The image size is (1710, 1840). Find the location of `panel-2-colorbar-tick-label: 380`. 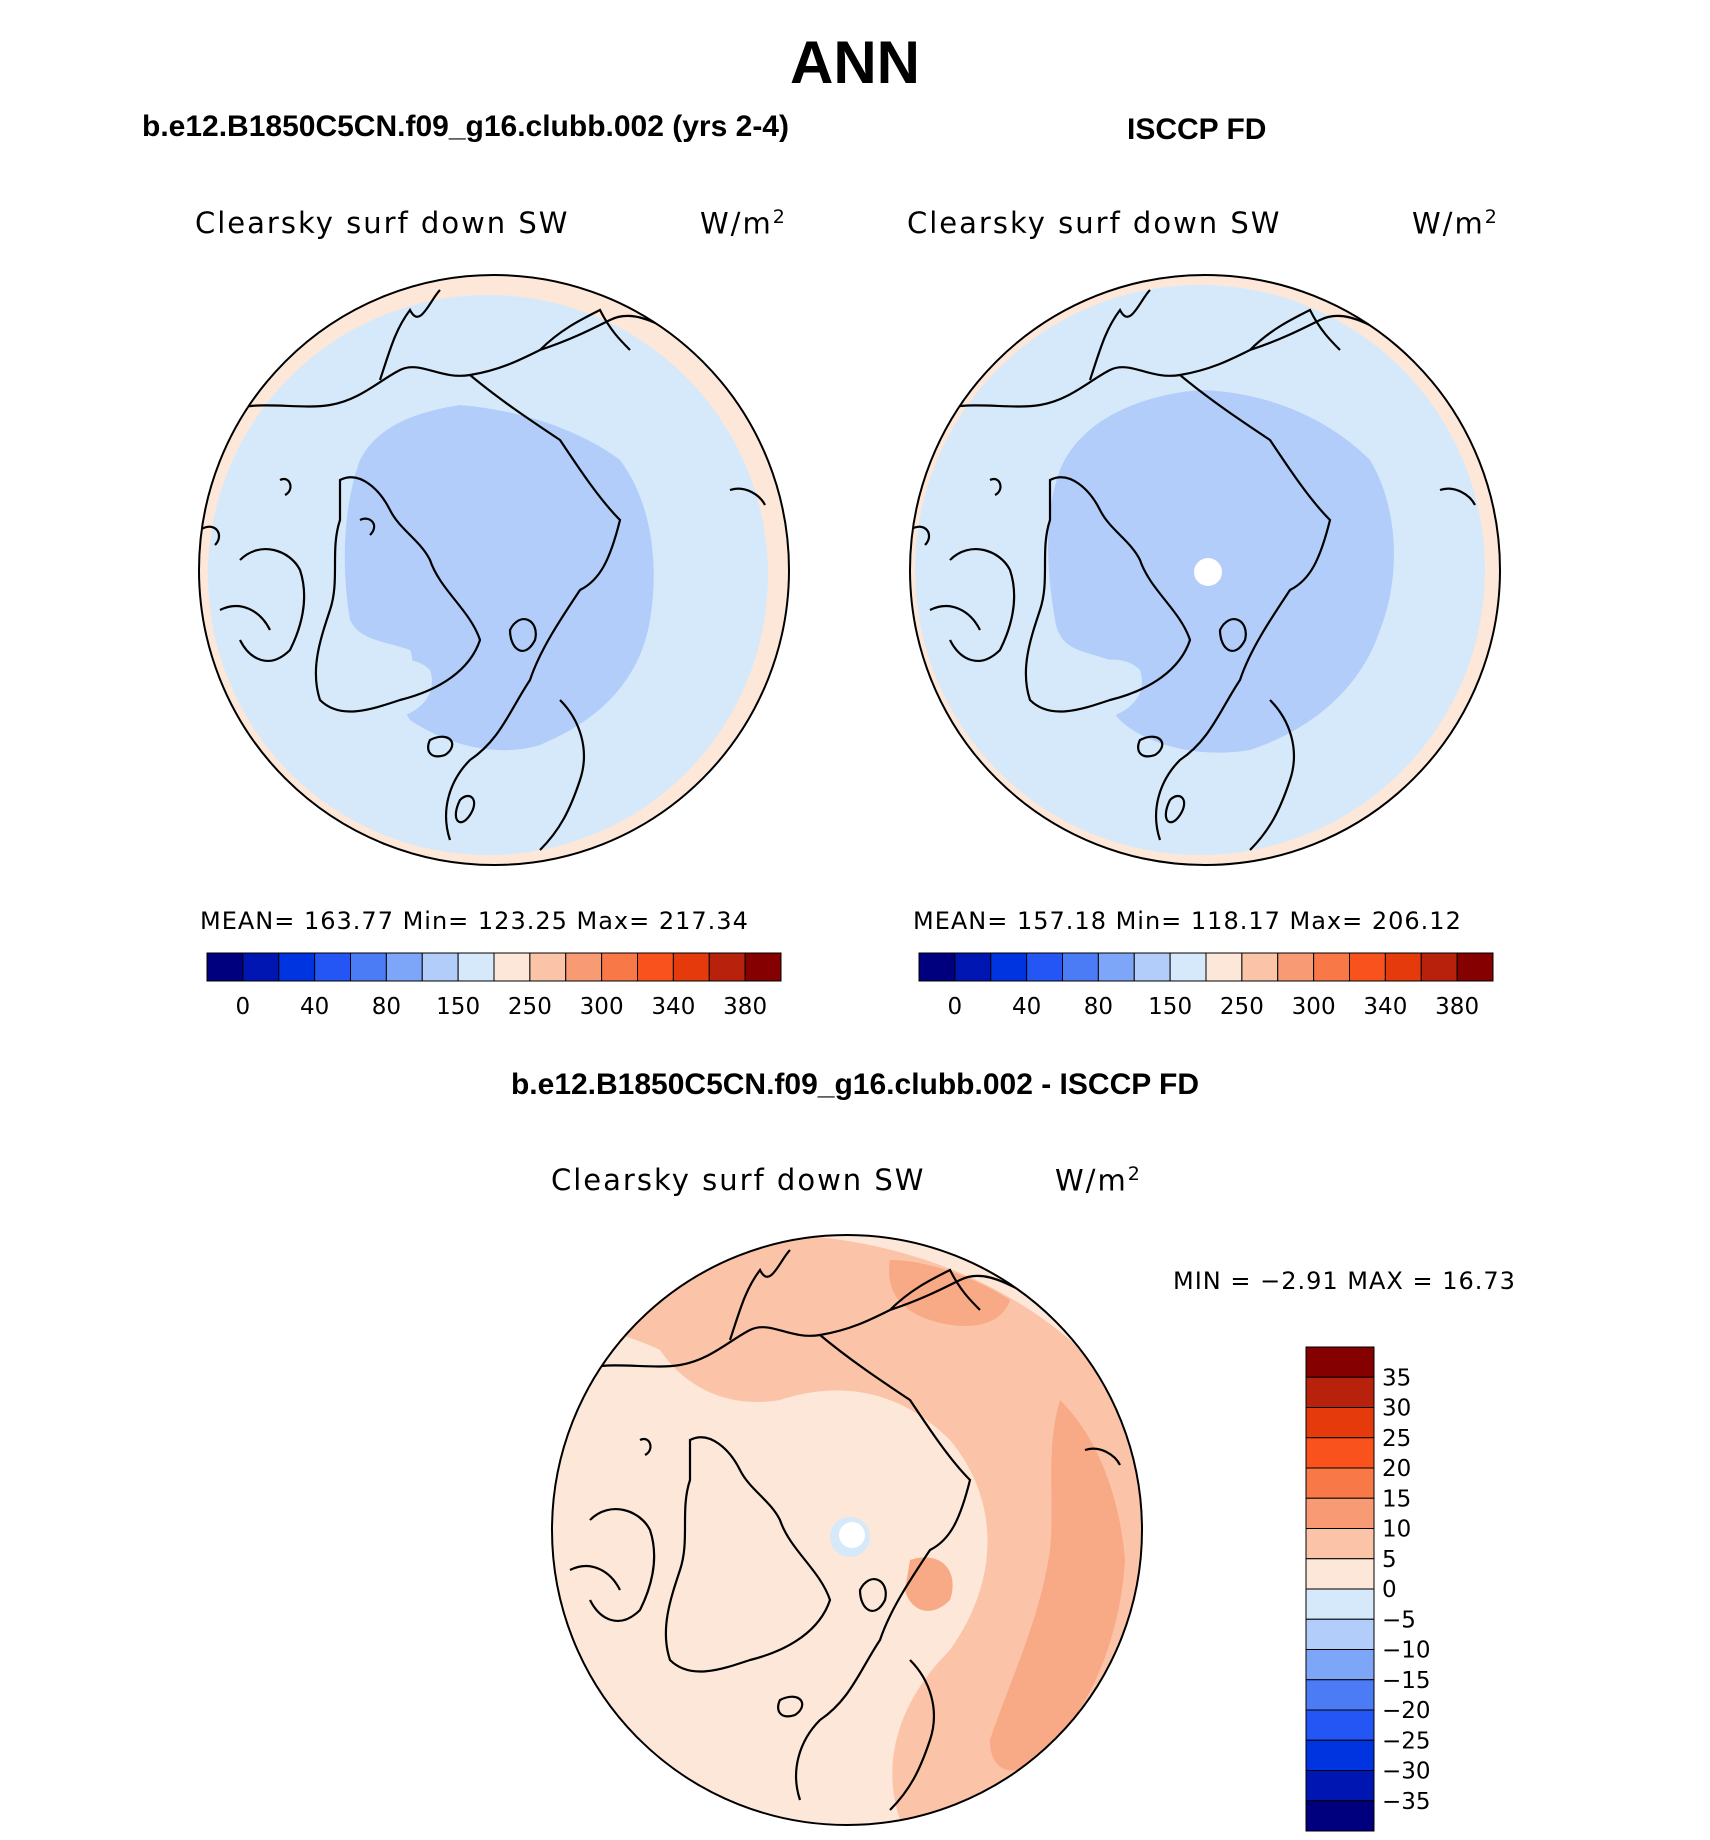

panel-2-colorbar-tick-label: 380 is located at coordinates (1457, 1007).